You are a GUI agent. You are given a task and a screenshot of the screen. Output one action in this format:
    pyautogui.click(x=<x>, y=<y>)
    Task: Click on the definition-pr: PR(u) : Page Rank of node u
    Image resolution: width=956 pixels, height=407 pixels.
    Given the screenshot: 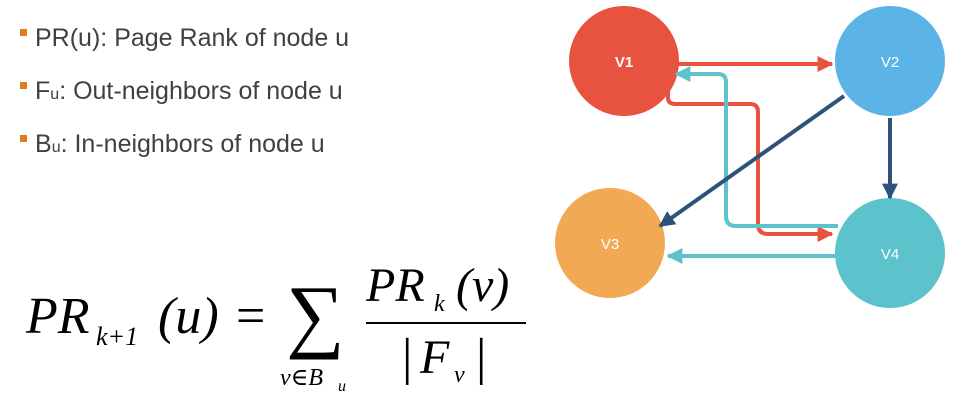 What is the action you would take?
    pyautogui.click(x=184, y=38)
    